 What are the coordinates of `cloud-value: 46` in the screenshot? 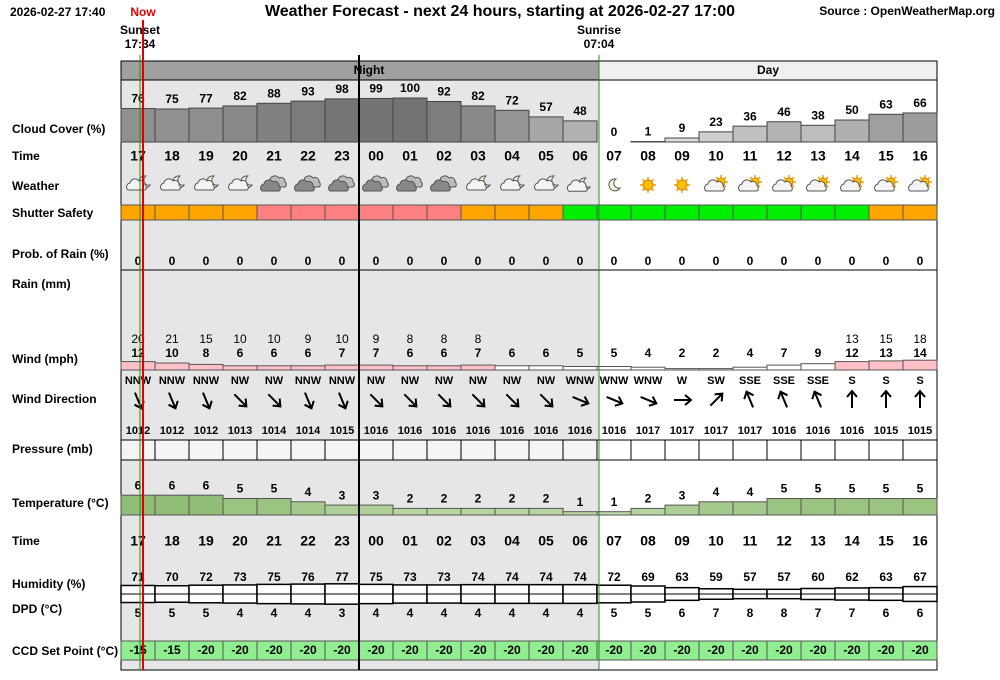 It's located at (784, 112).